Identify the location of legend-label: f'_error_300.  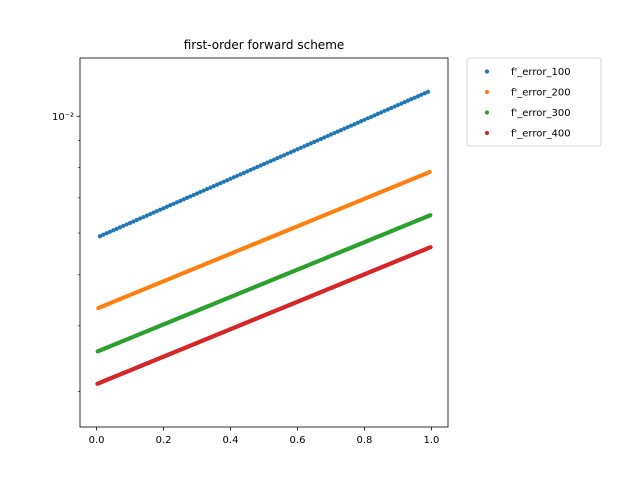
(541, 113).